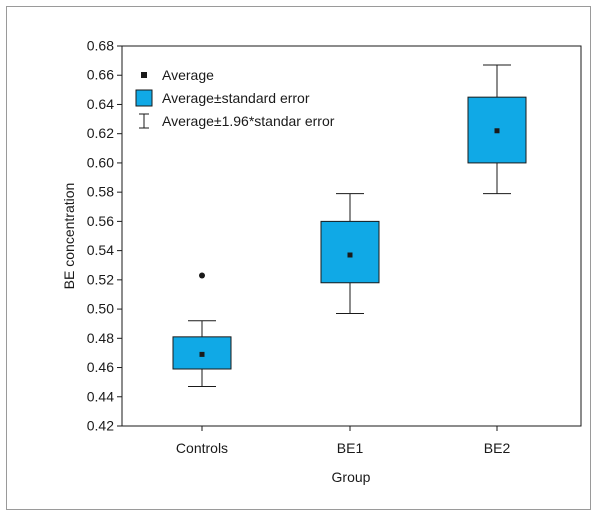 The image size is (599, 516). Describe the element at coordinates (350, 448) in the screenshot. I see `x-tick-label: BE1` at that location.